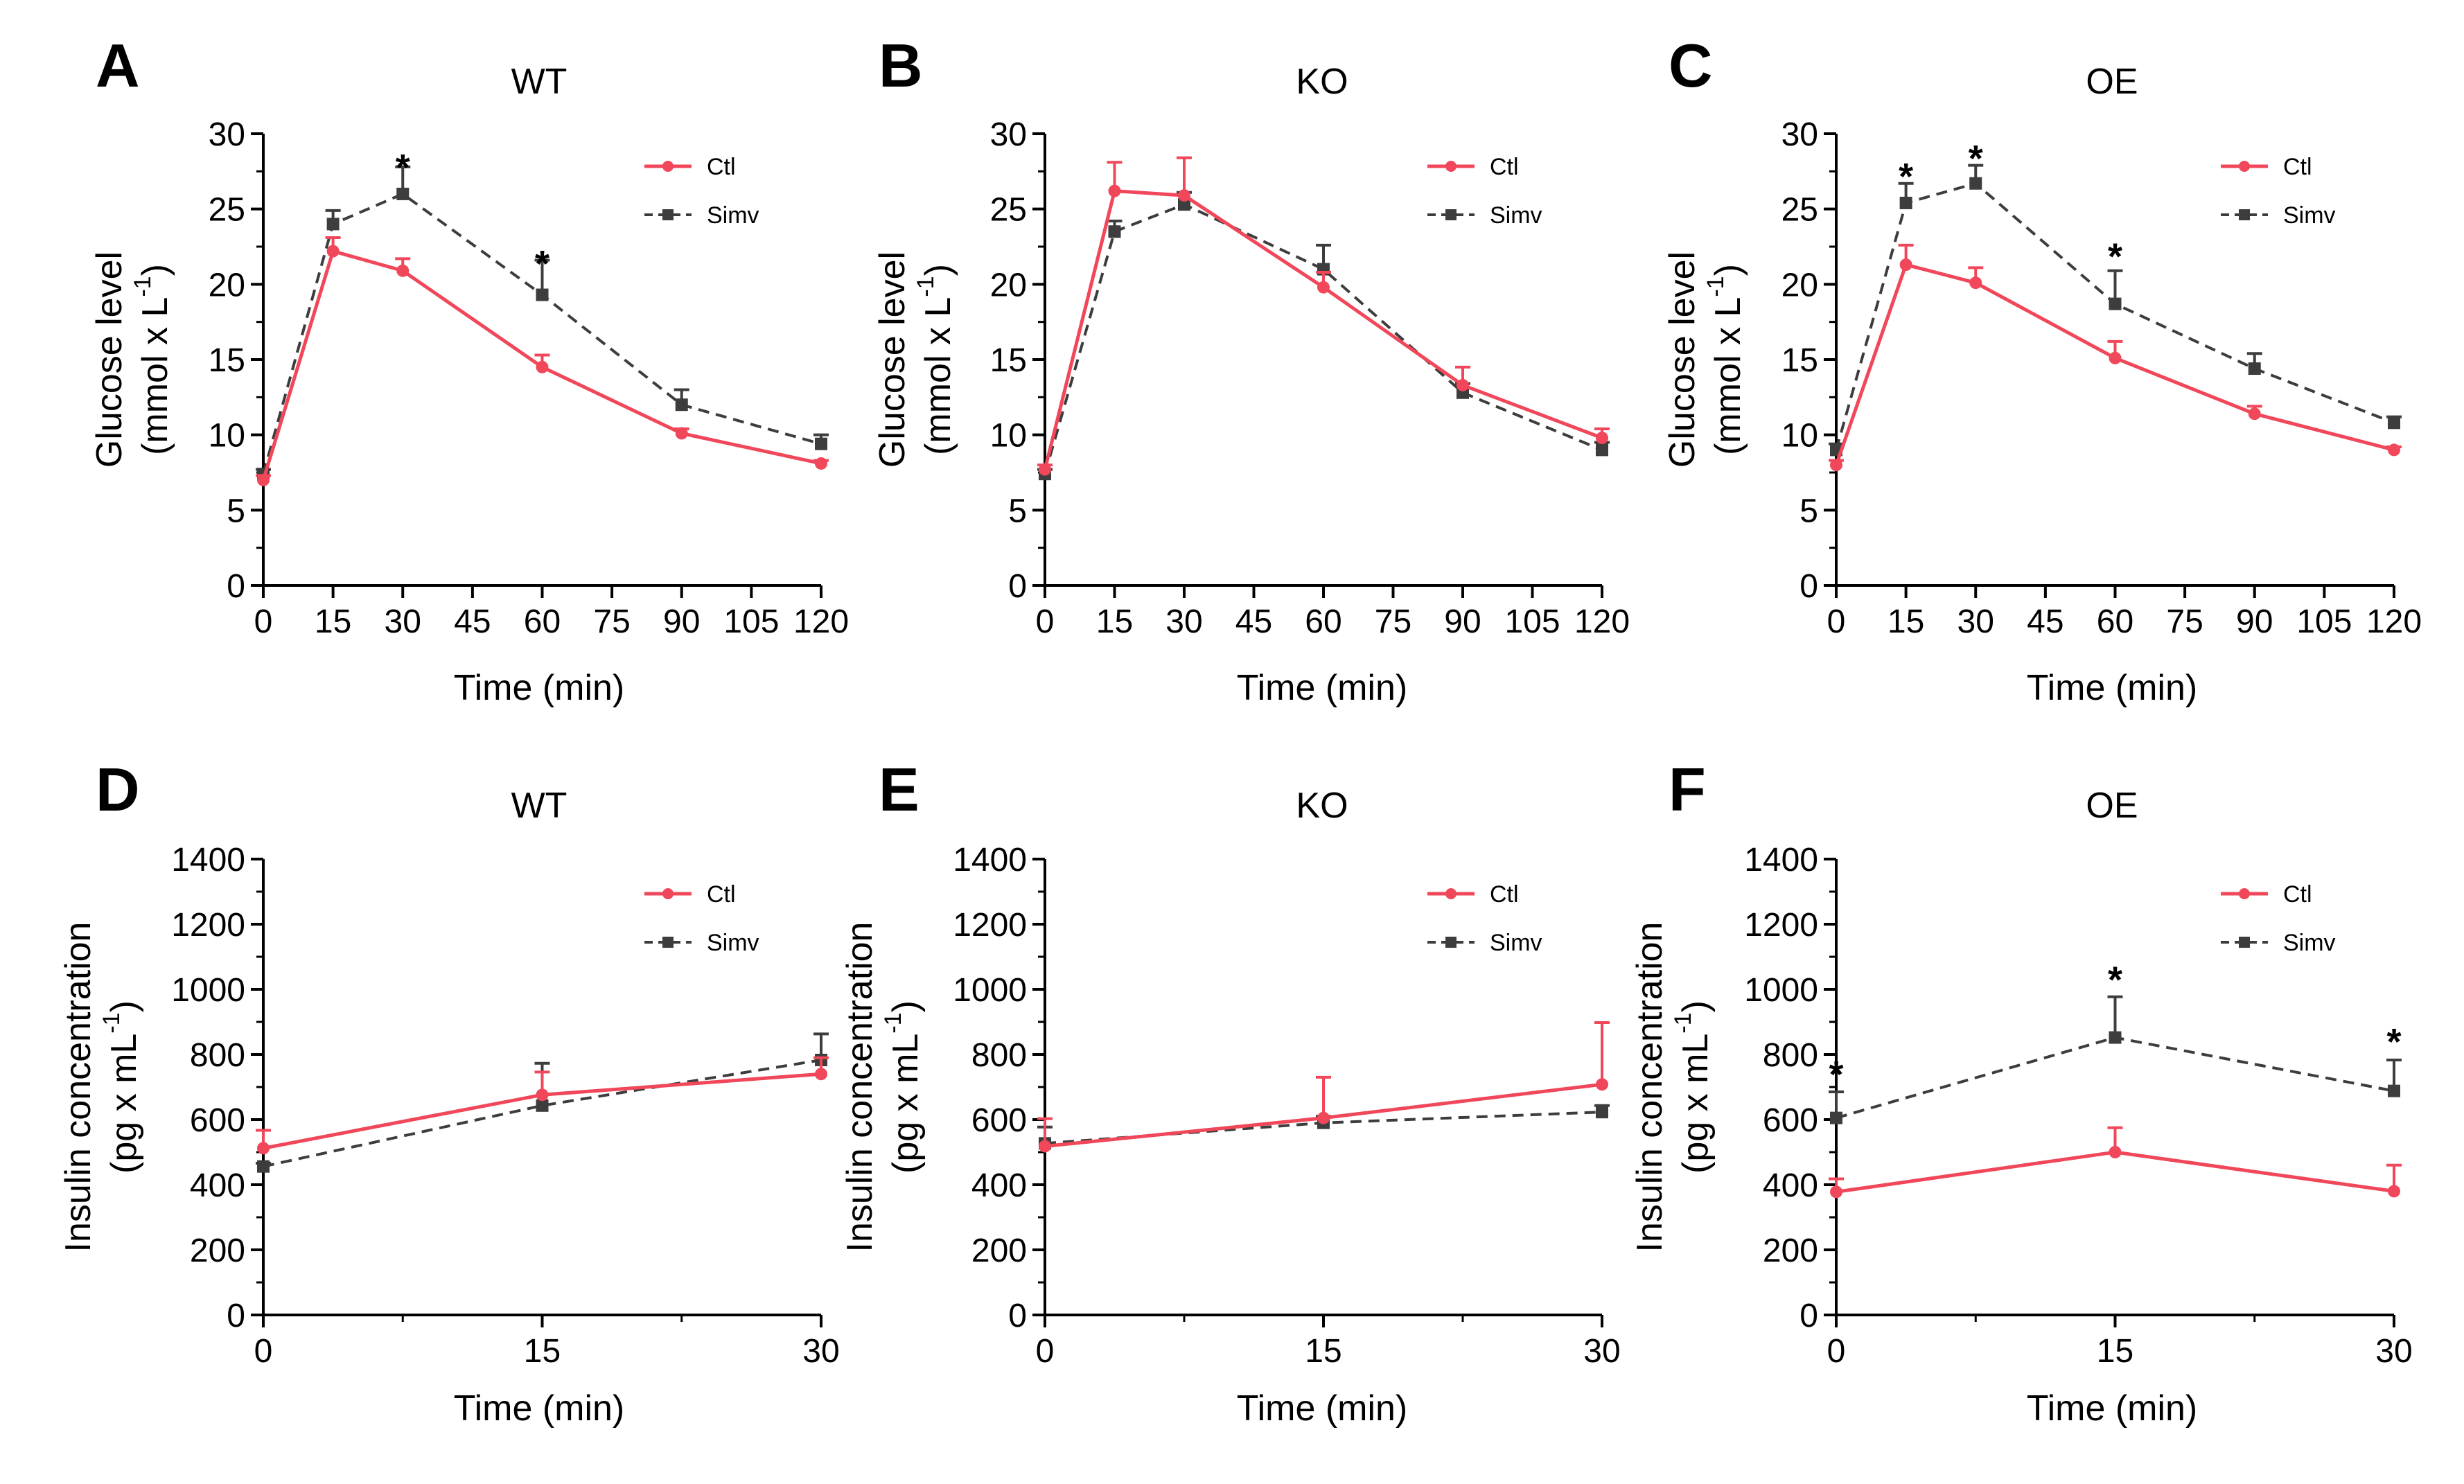 The image size is (2464, 1484). Describe the element at coordinates (999, 1185) in the screenshot. I see `y-tick-label: 400` at that location.